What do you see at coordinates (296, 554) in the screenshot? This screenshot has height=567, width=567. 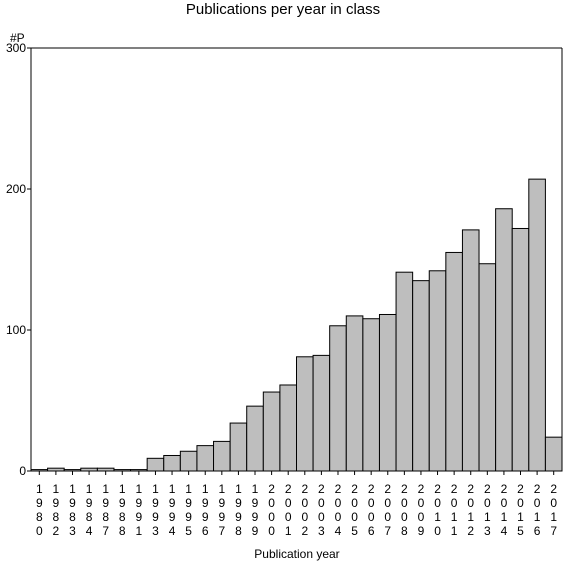 I see `x-axis-label: Publication year` at bounding box center [296, 554].